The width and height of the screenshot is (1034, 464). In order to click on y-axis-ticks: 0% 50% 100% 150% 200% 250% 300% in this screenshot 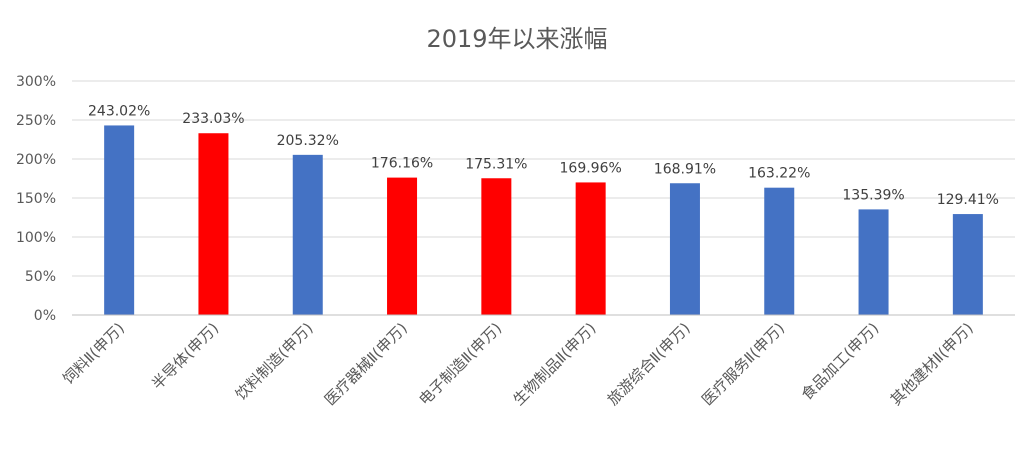, I will do `click(36, 199)`.